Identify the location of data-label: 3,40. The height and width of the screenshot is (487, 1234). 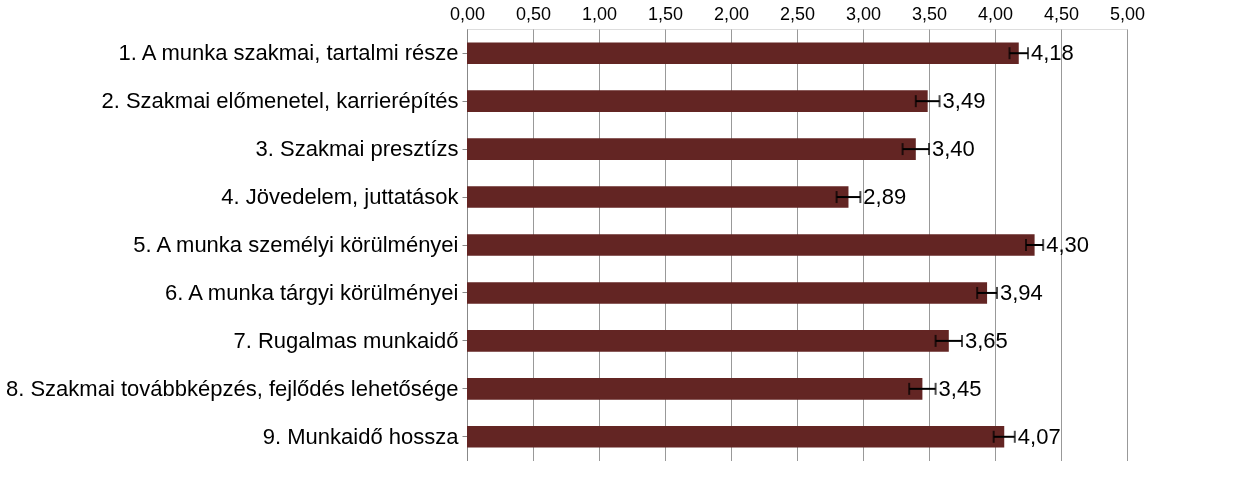
(953, 149).